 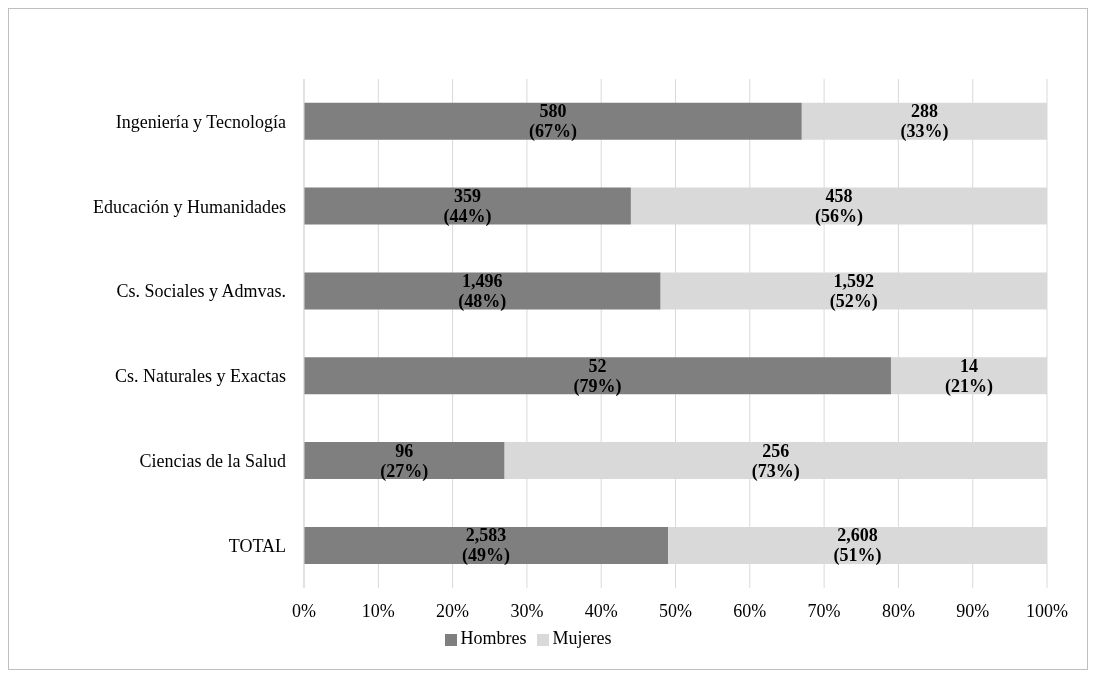 I want to click on data-label: 52 (79%), so click(x=597, y=376).